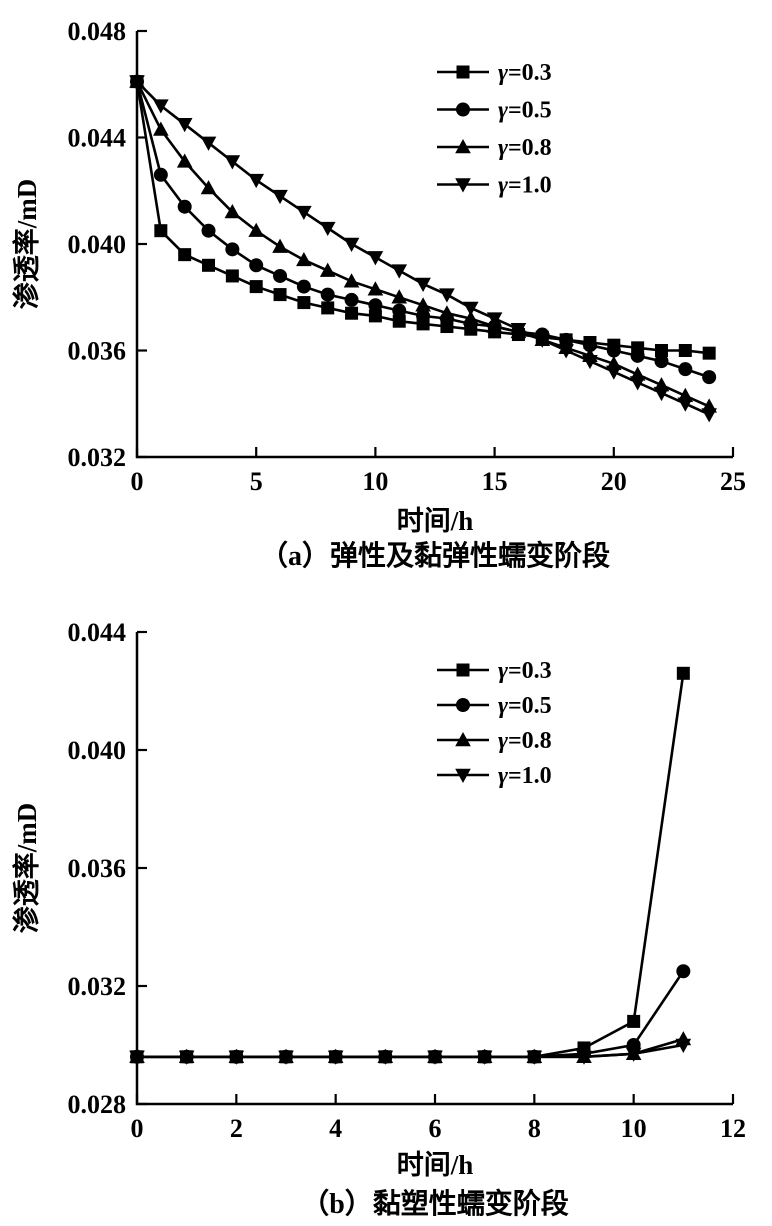 This screenshot has height=1226, width=772. Describe the element at coordinates (435, 1128) in the screenshot. I see `x-tick-label: 6` at that location.